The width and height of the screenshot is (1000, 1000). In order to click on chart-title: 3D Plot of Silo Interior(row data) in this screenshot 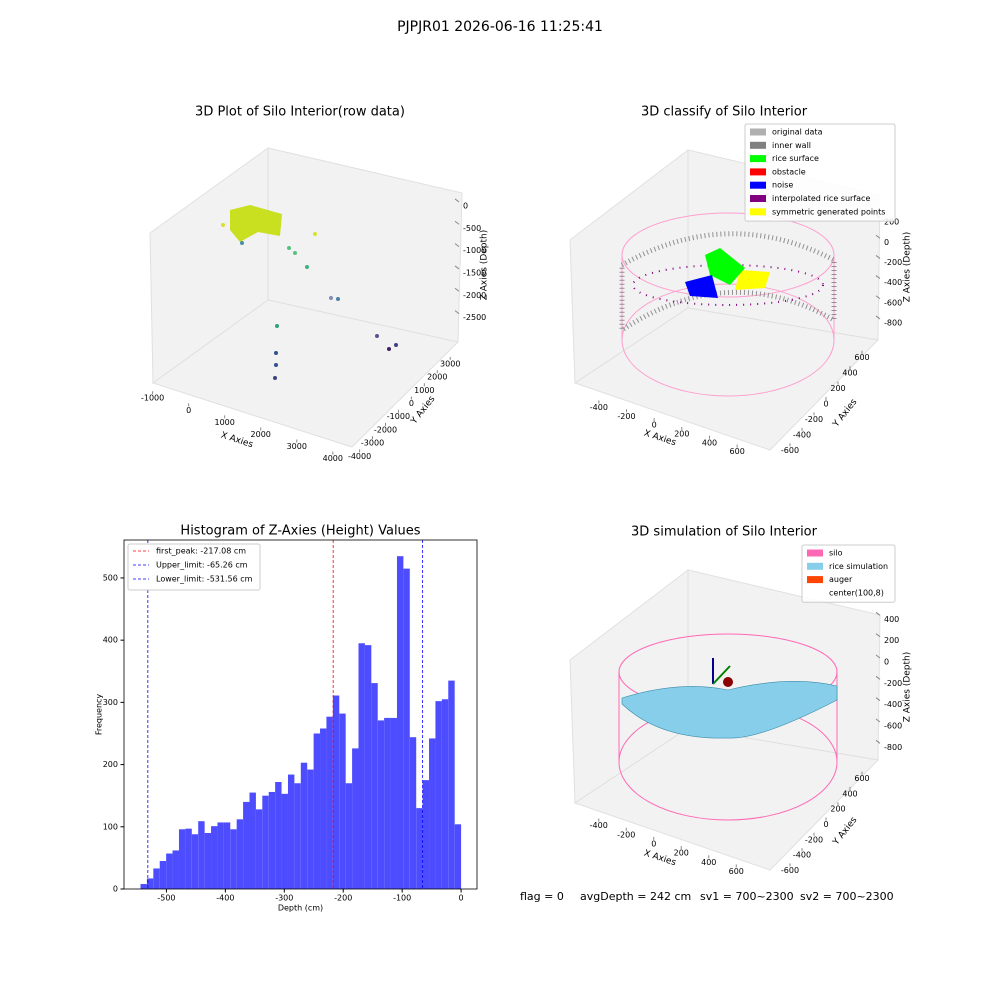, I will do `click(300, 112)`.